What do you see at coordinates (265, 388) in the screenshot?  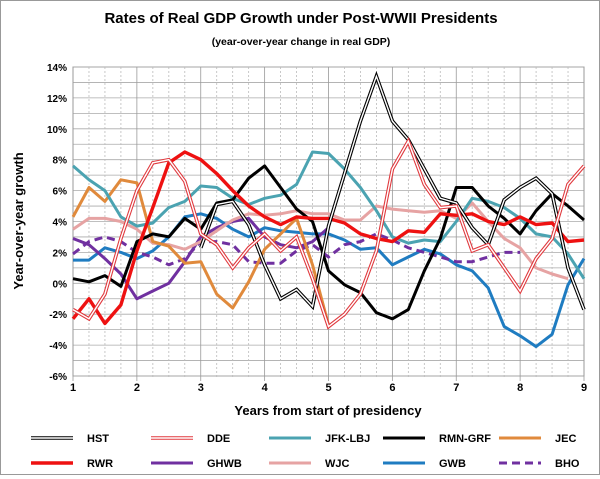 I see `x-tick-label: 4` at bounding box center [265, 388].